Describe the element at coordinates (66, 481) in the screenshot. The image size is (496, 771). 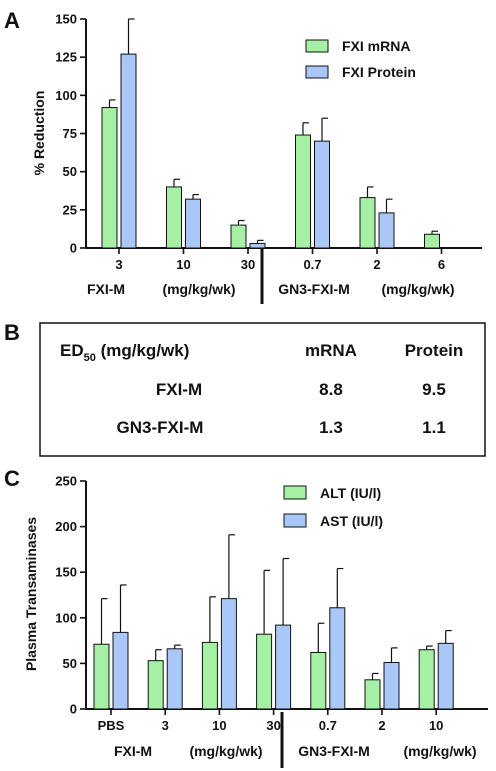
I see `y-tick-label: 250` at that location.